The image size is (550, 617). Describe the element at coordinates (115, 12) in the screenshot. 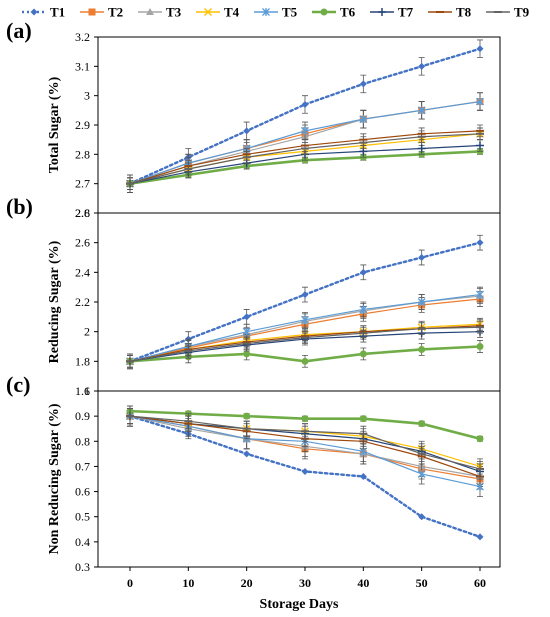

I see `legend-label-t2: T2` at that location.